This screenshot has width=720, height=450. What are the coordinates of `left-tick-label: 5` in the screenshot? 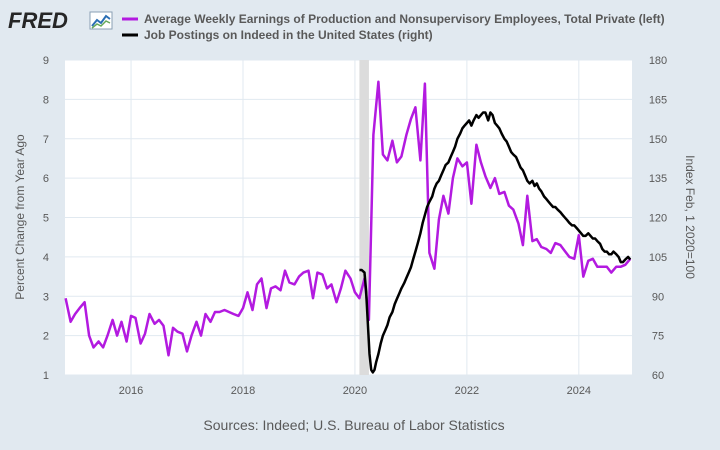 It's located at (46, 219).